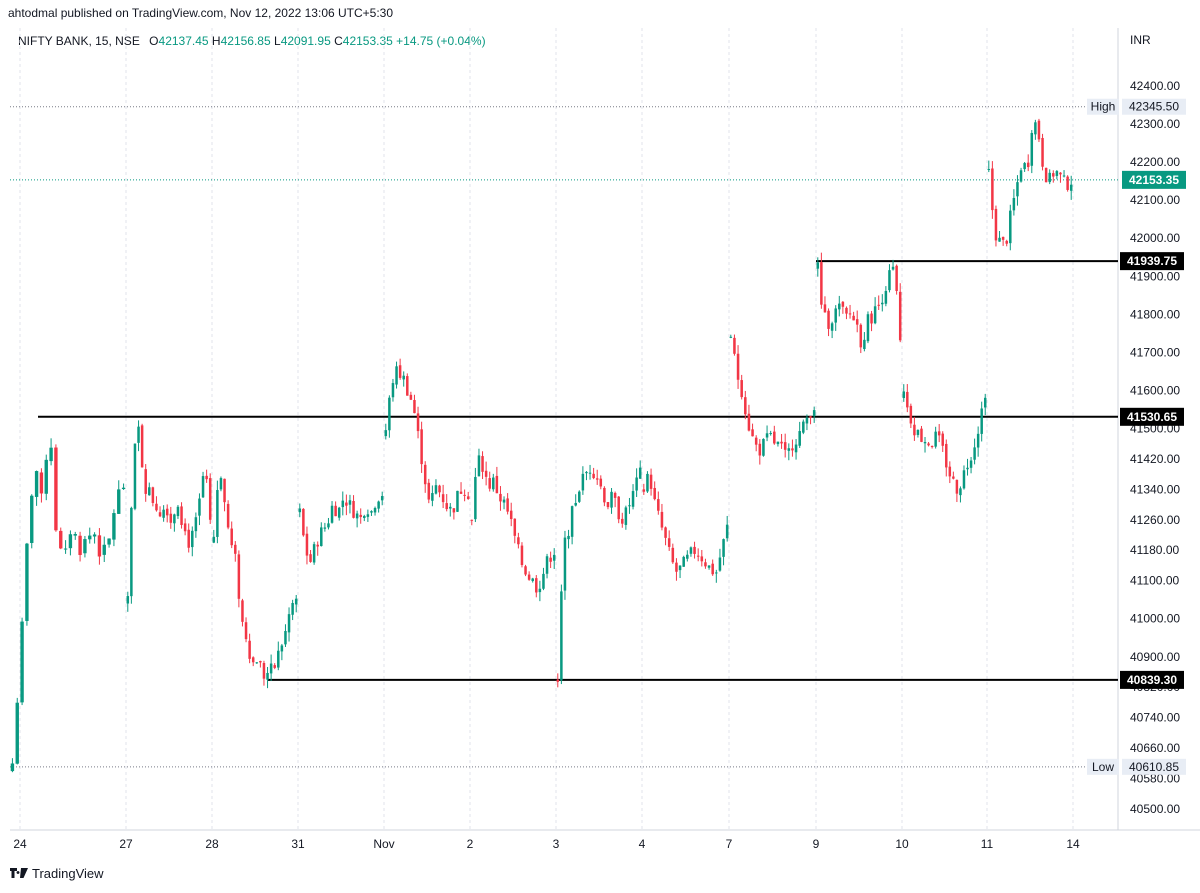 The width and height of the screenshot is (1200, 893). Describe the element at coordinates (1154, 550) in the screenshot. I see `y-tick-label: 41180.00` at that location.